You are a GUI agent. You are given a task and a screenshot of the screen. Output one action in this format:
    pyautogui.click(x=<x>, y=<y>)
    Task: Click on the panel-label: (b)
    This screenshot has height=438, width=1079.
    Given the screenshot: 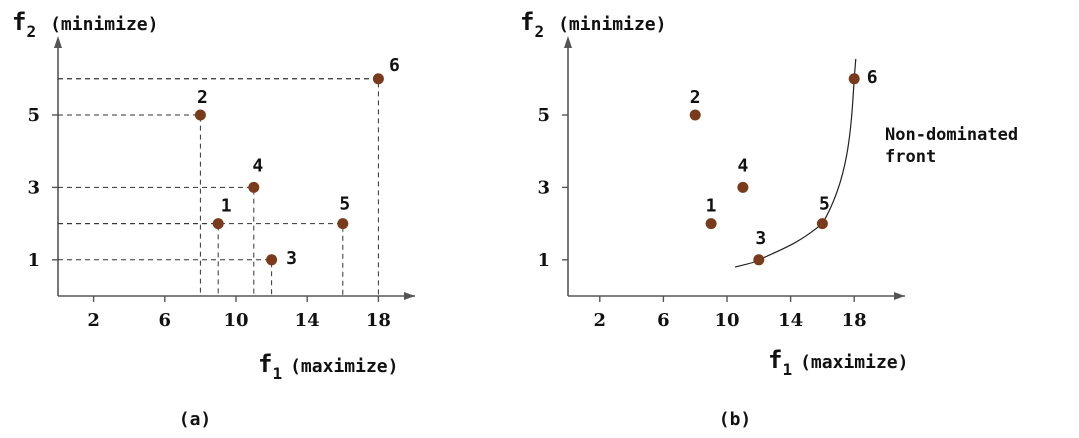 What is the action you would take?
    pyautogui.click(x=735, y=419)
    